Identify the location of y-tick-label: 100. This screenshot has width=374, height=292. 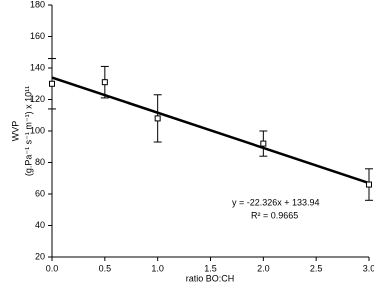
(37, 130).